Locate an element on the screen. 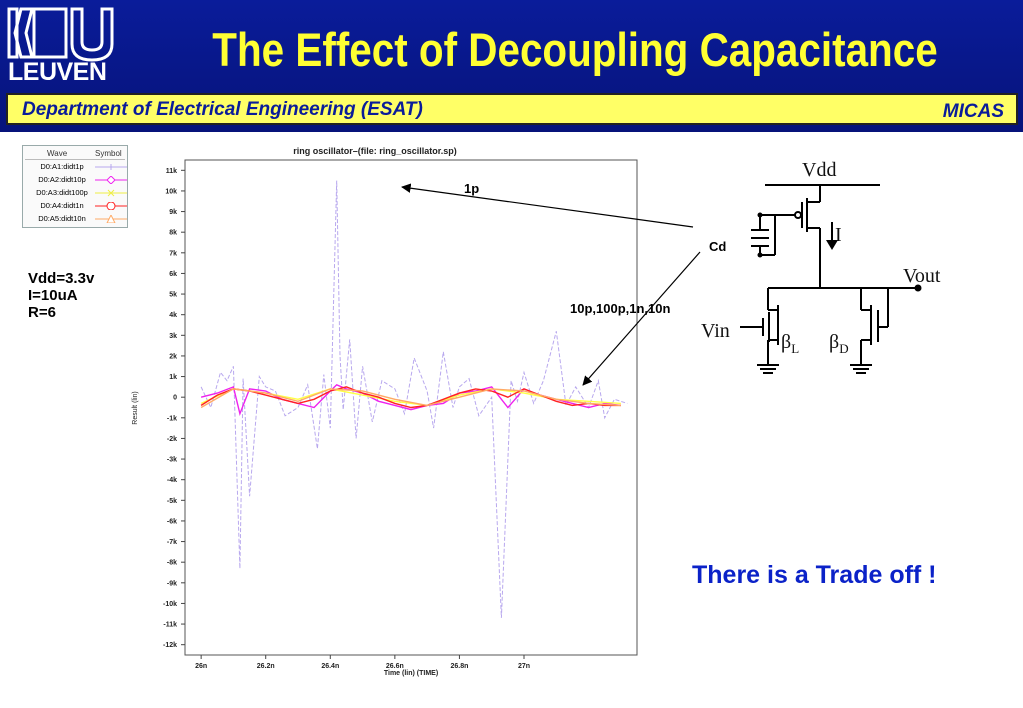 This screenshot has height=708, width=1023. y-tick-label: -1k is located at coordinates (172, 418).